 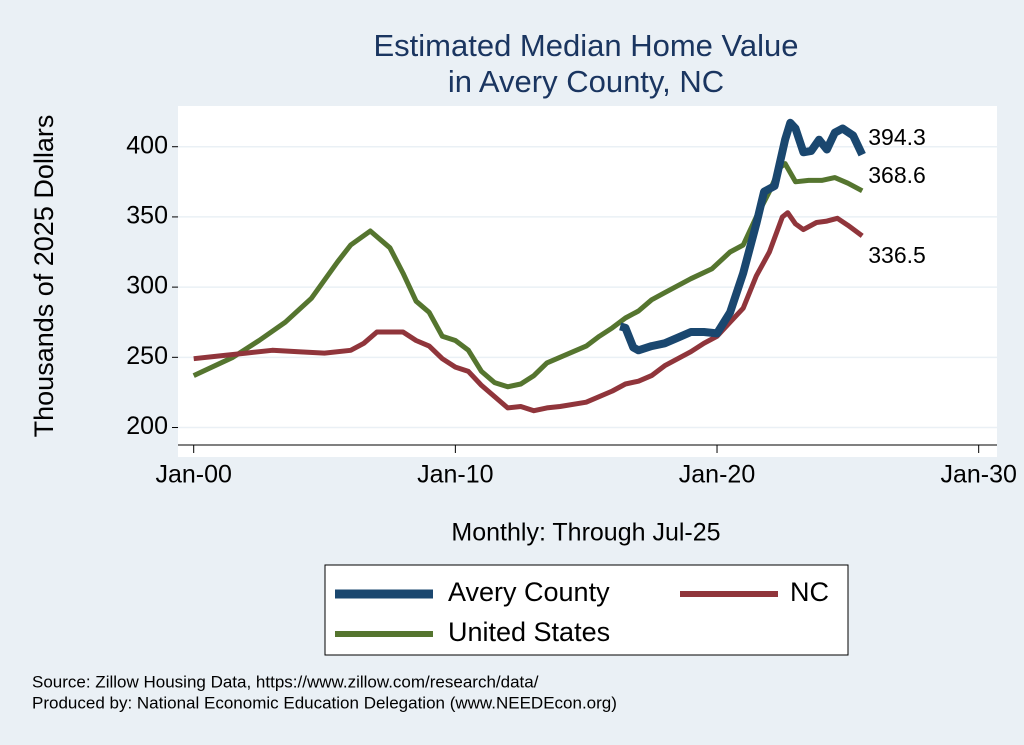 What do you see at coordinates (193, 475) in the screenshot?
I see `x-tick-label: Jan-00` at bounding box center [193, 475].